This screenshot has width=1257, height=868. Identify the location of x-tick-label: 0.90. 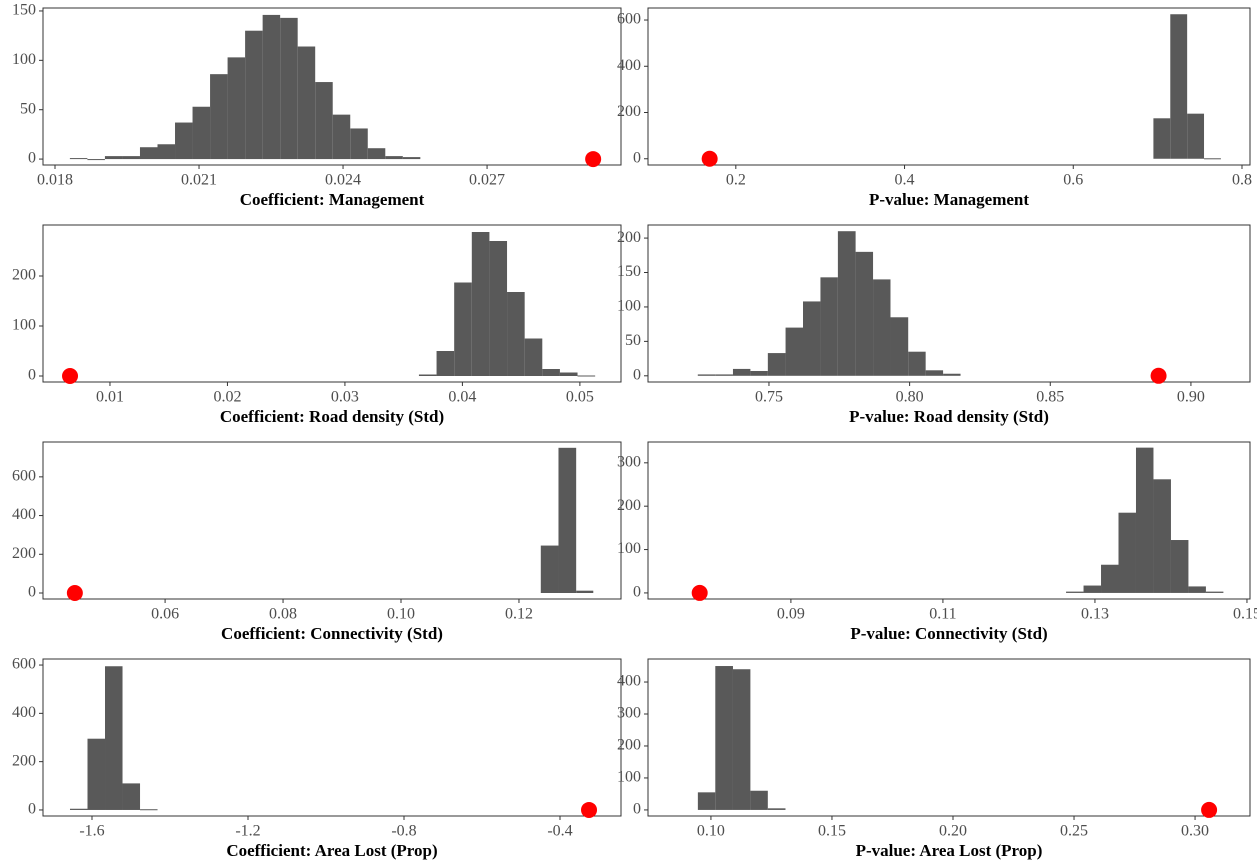
(1191, 397).